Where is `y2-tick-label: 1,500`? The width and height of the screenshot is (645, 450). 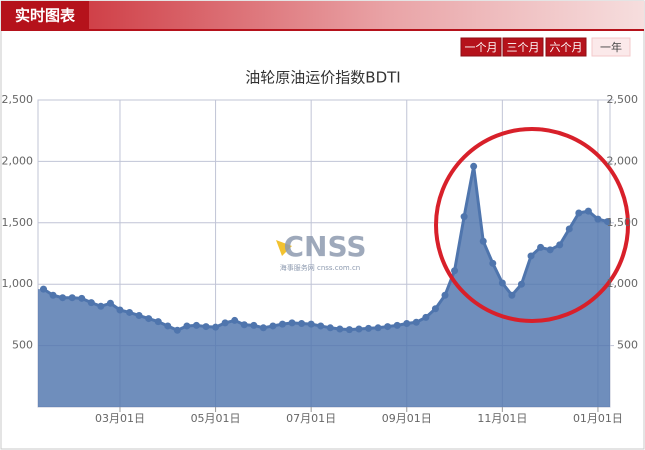
y2-tick-label: 1,500 is located at coordinates (623, 222).